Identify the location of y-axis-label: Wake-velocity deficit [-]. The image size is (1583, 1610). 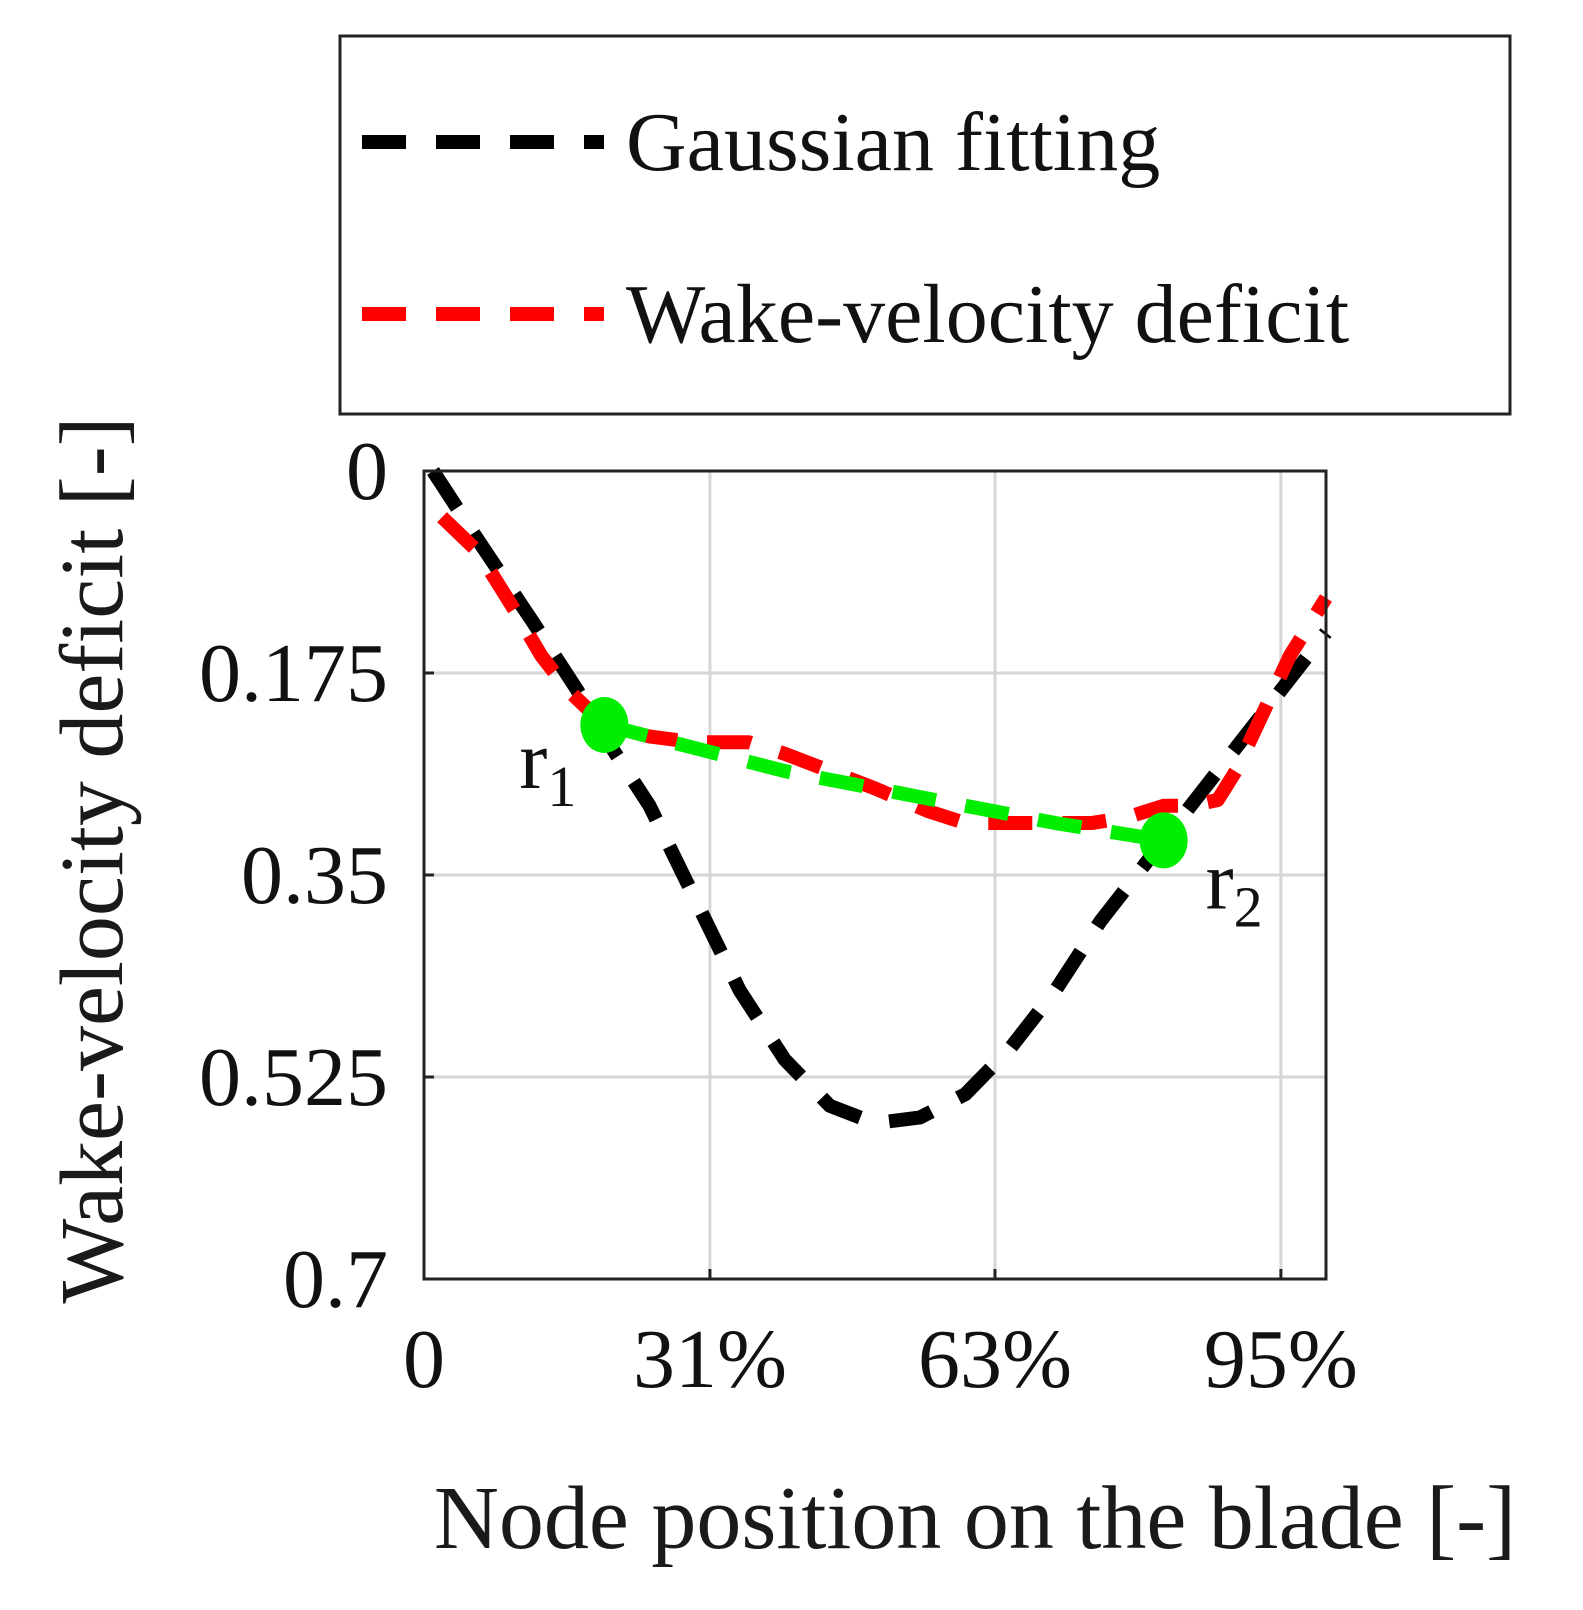
(92, 859).